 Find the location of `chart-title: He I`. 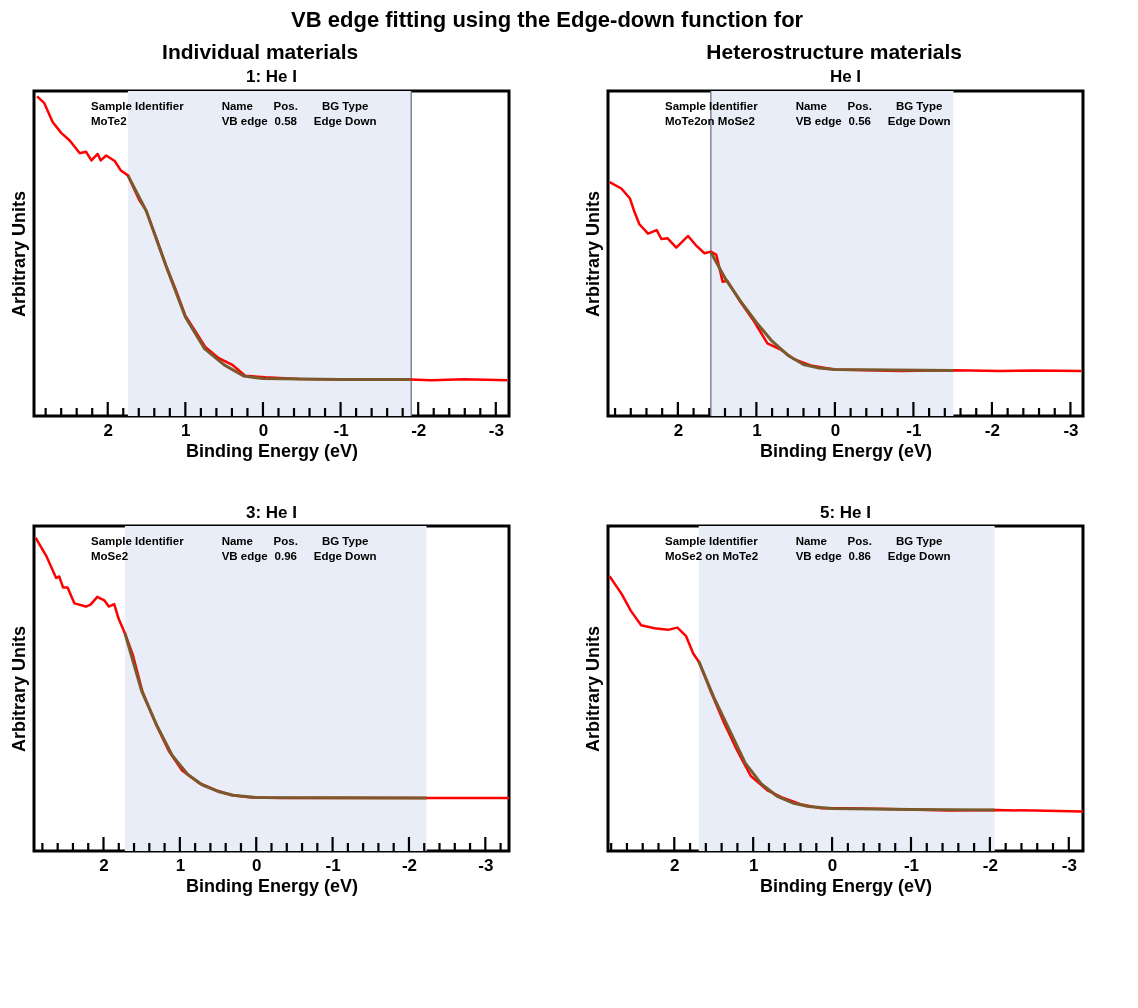

chart-title: He I is located at coordinates (845, 77).